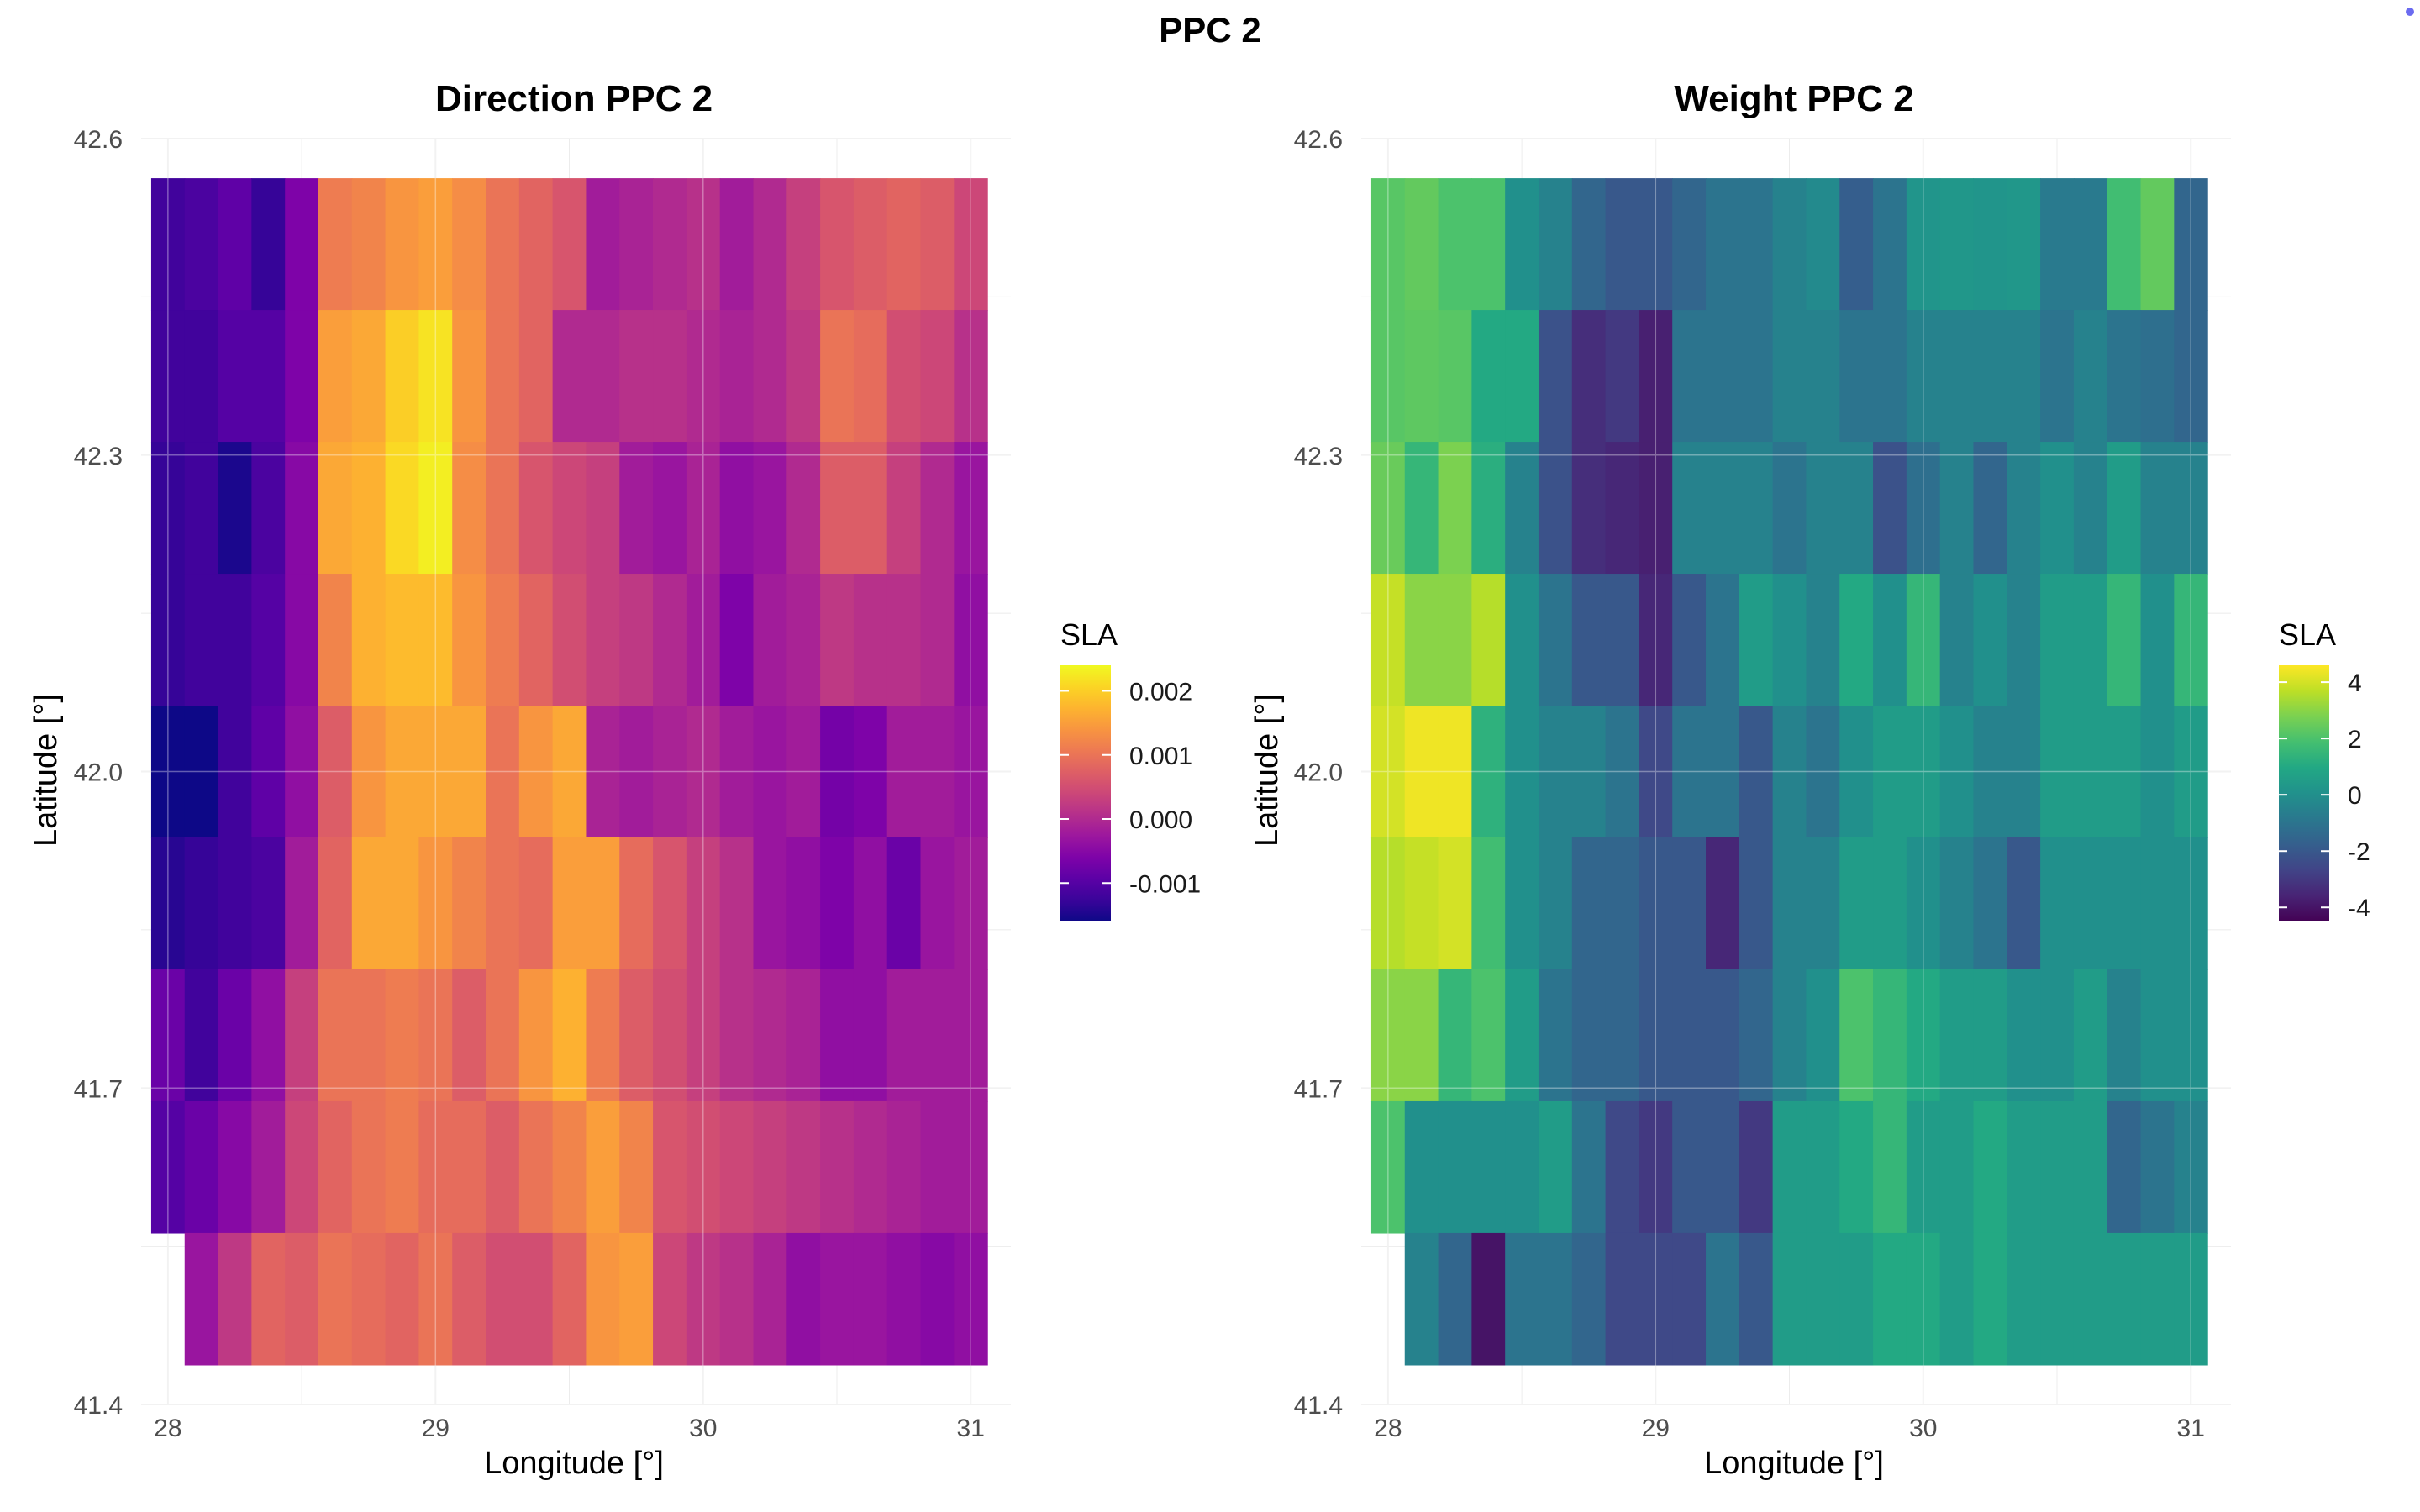 This screenshot has width=2420, height=1512. I want to click on colorbar: SLA 4 2 0 -2 -4, so click(2325, 769).